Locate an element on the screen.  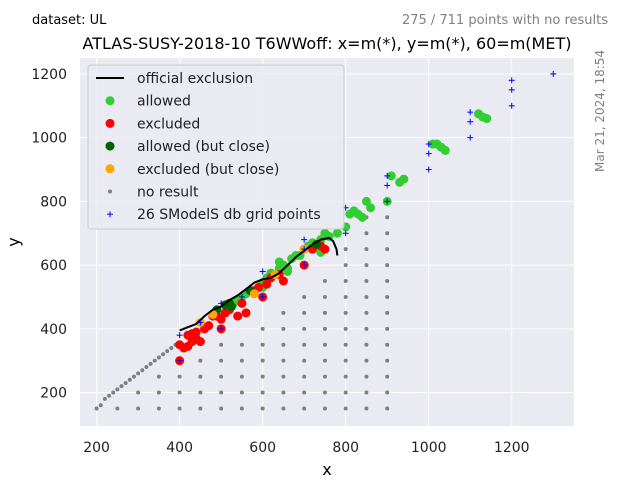
legend-item: excluded (but close) is located at coordinates (192, 170).